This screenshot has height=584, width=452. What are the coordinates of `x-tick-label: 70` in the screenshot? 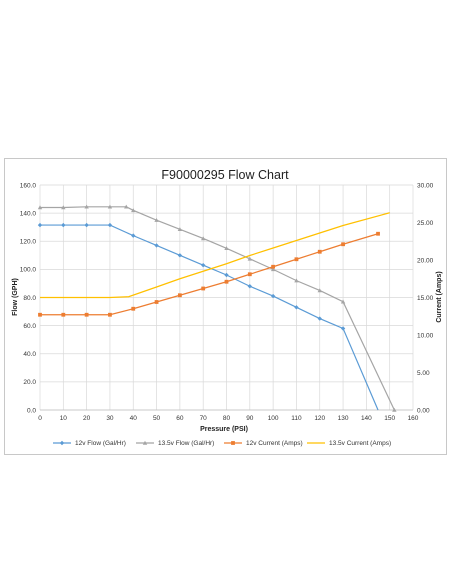 It's located at (204, 418).